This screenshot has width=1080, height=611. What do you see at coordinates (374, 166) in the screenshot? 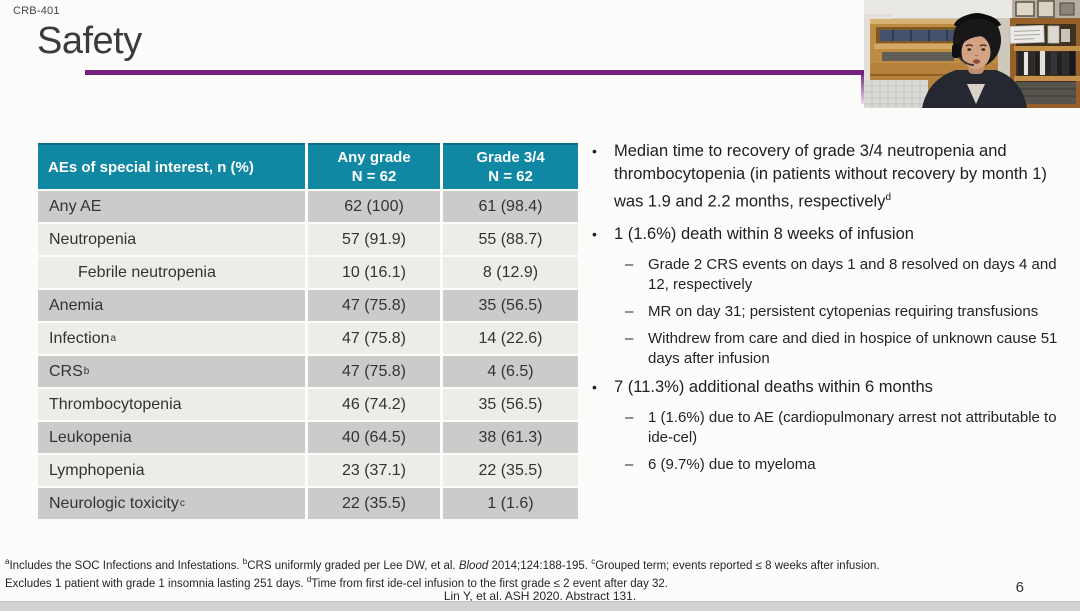
I see `table-header-any-grade: Any grade N = 62` at bounding box center [374, 166].